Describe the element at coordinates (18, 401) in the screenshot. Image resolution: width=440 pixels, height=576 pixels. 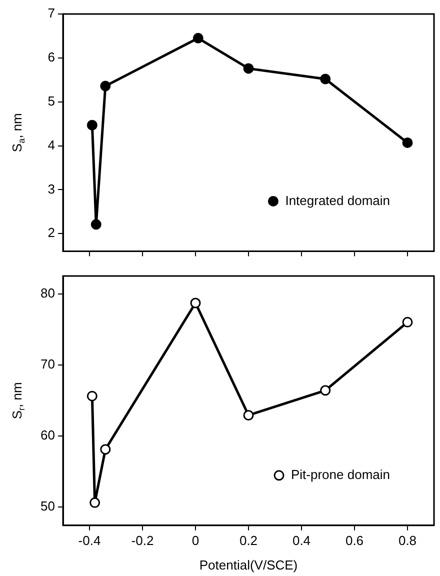
I see `y-axis-title: Sr, nm` at that location.